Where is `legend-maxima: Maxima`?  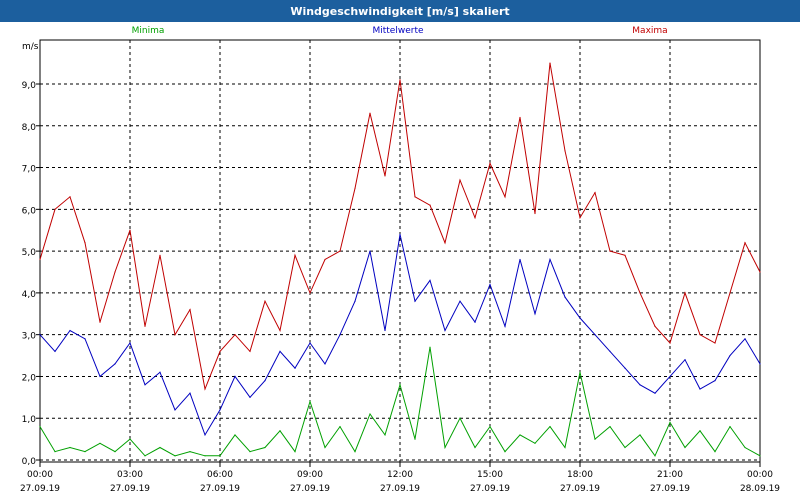
legend-maxima: Maxima is located at coordinates (649, 31).